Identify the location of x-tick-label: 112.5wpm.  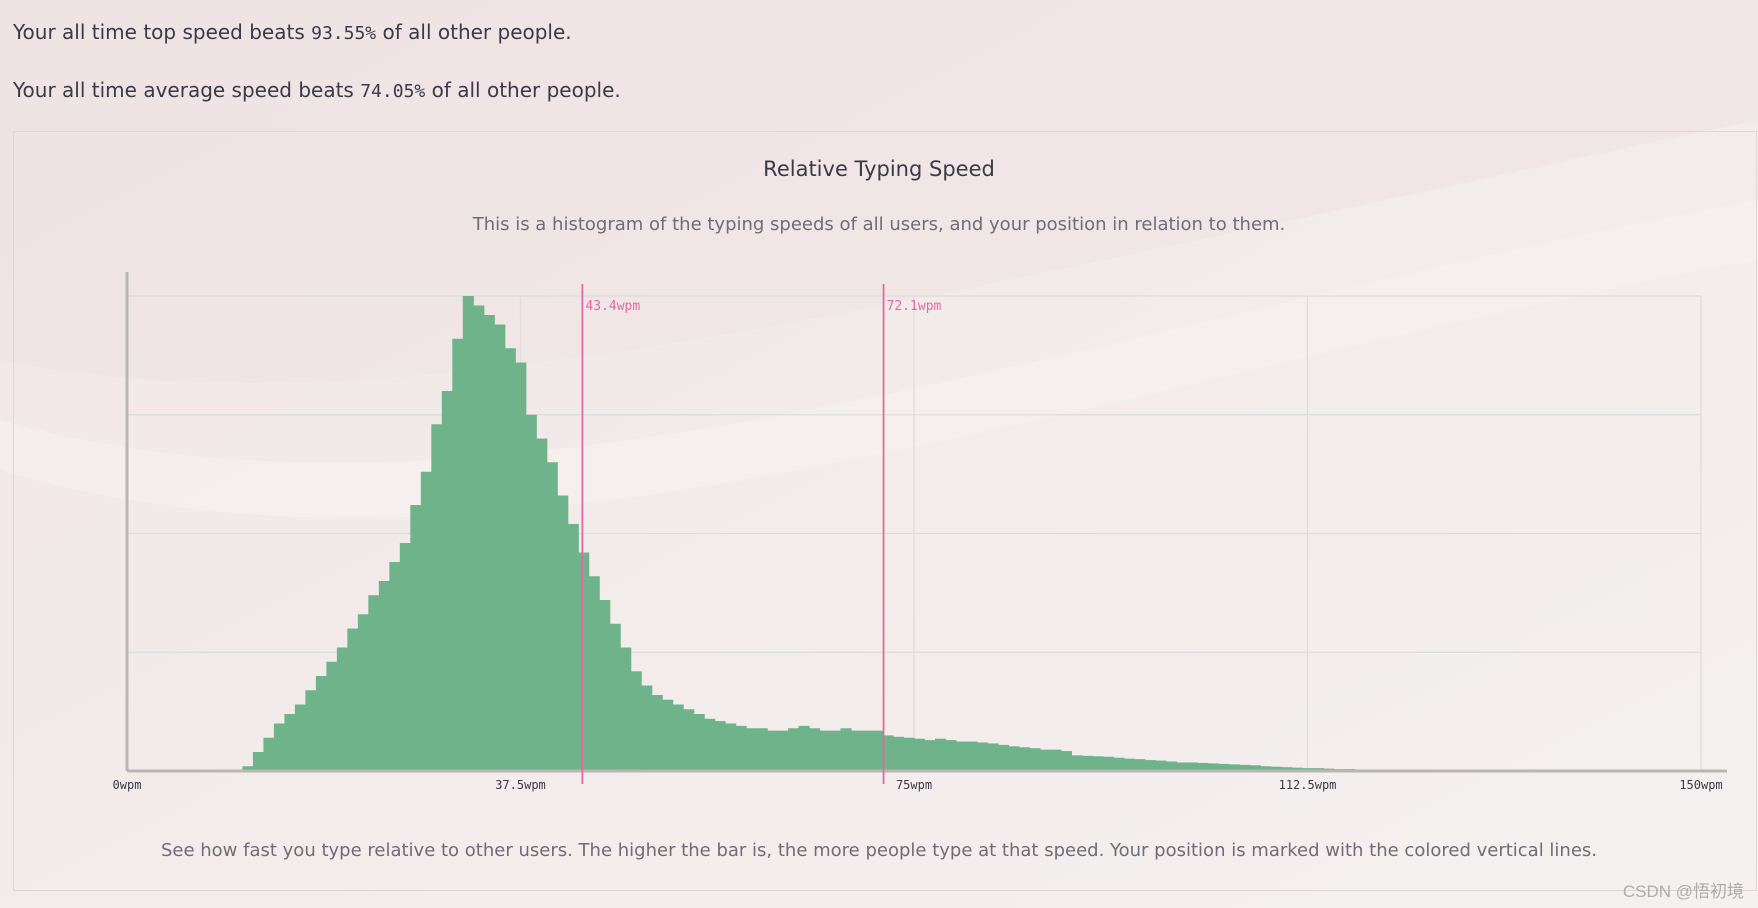
(1308, 785).